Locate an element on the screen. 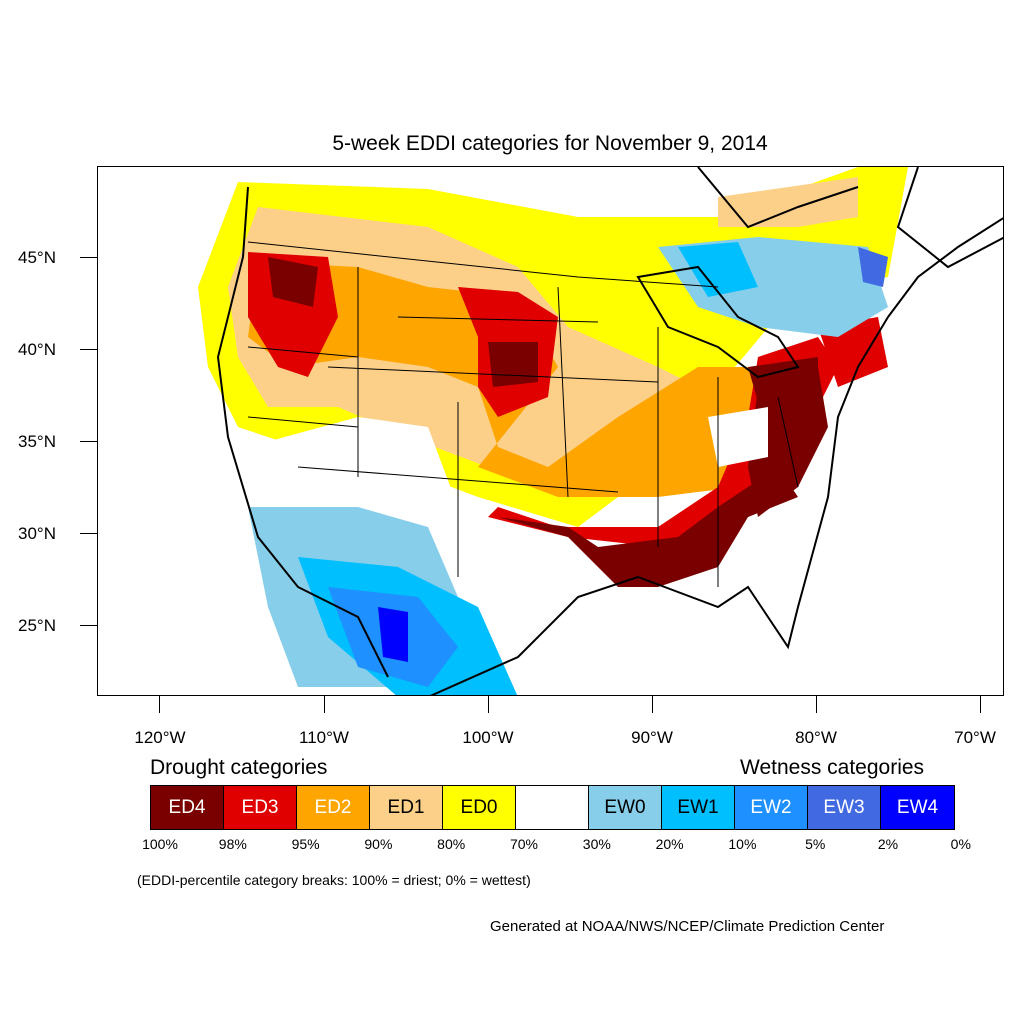 Image resolution: width=1024 pixels, height=1024 pixels. percentile-label: 98% is located at coordinates (232, 844).